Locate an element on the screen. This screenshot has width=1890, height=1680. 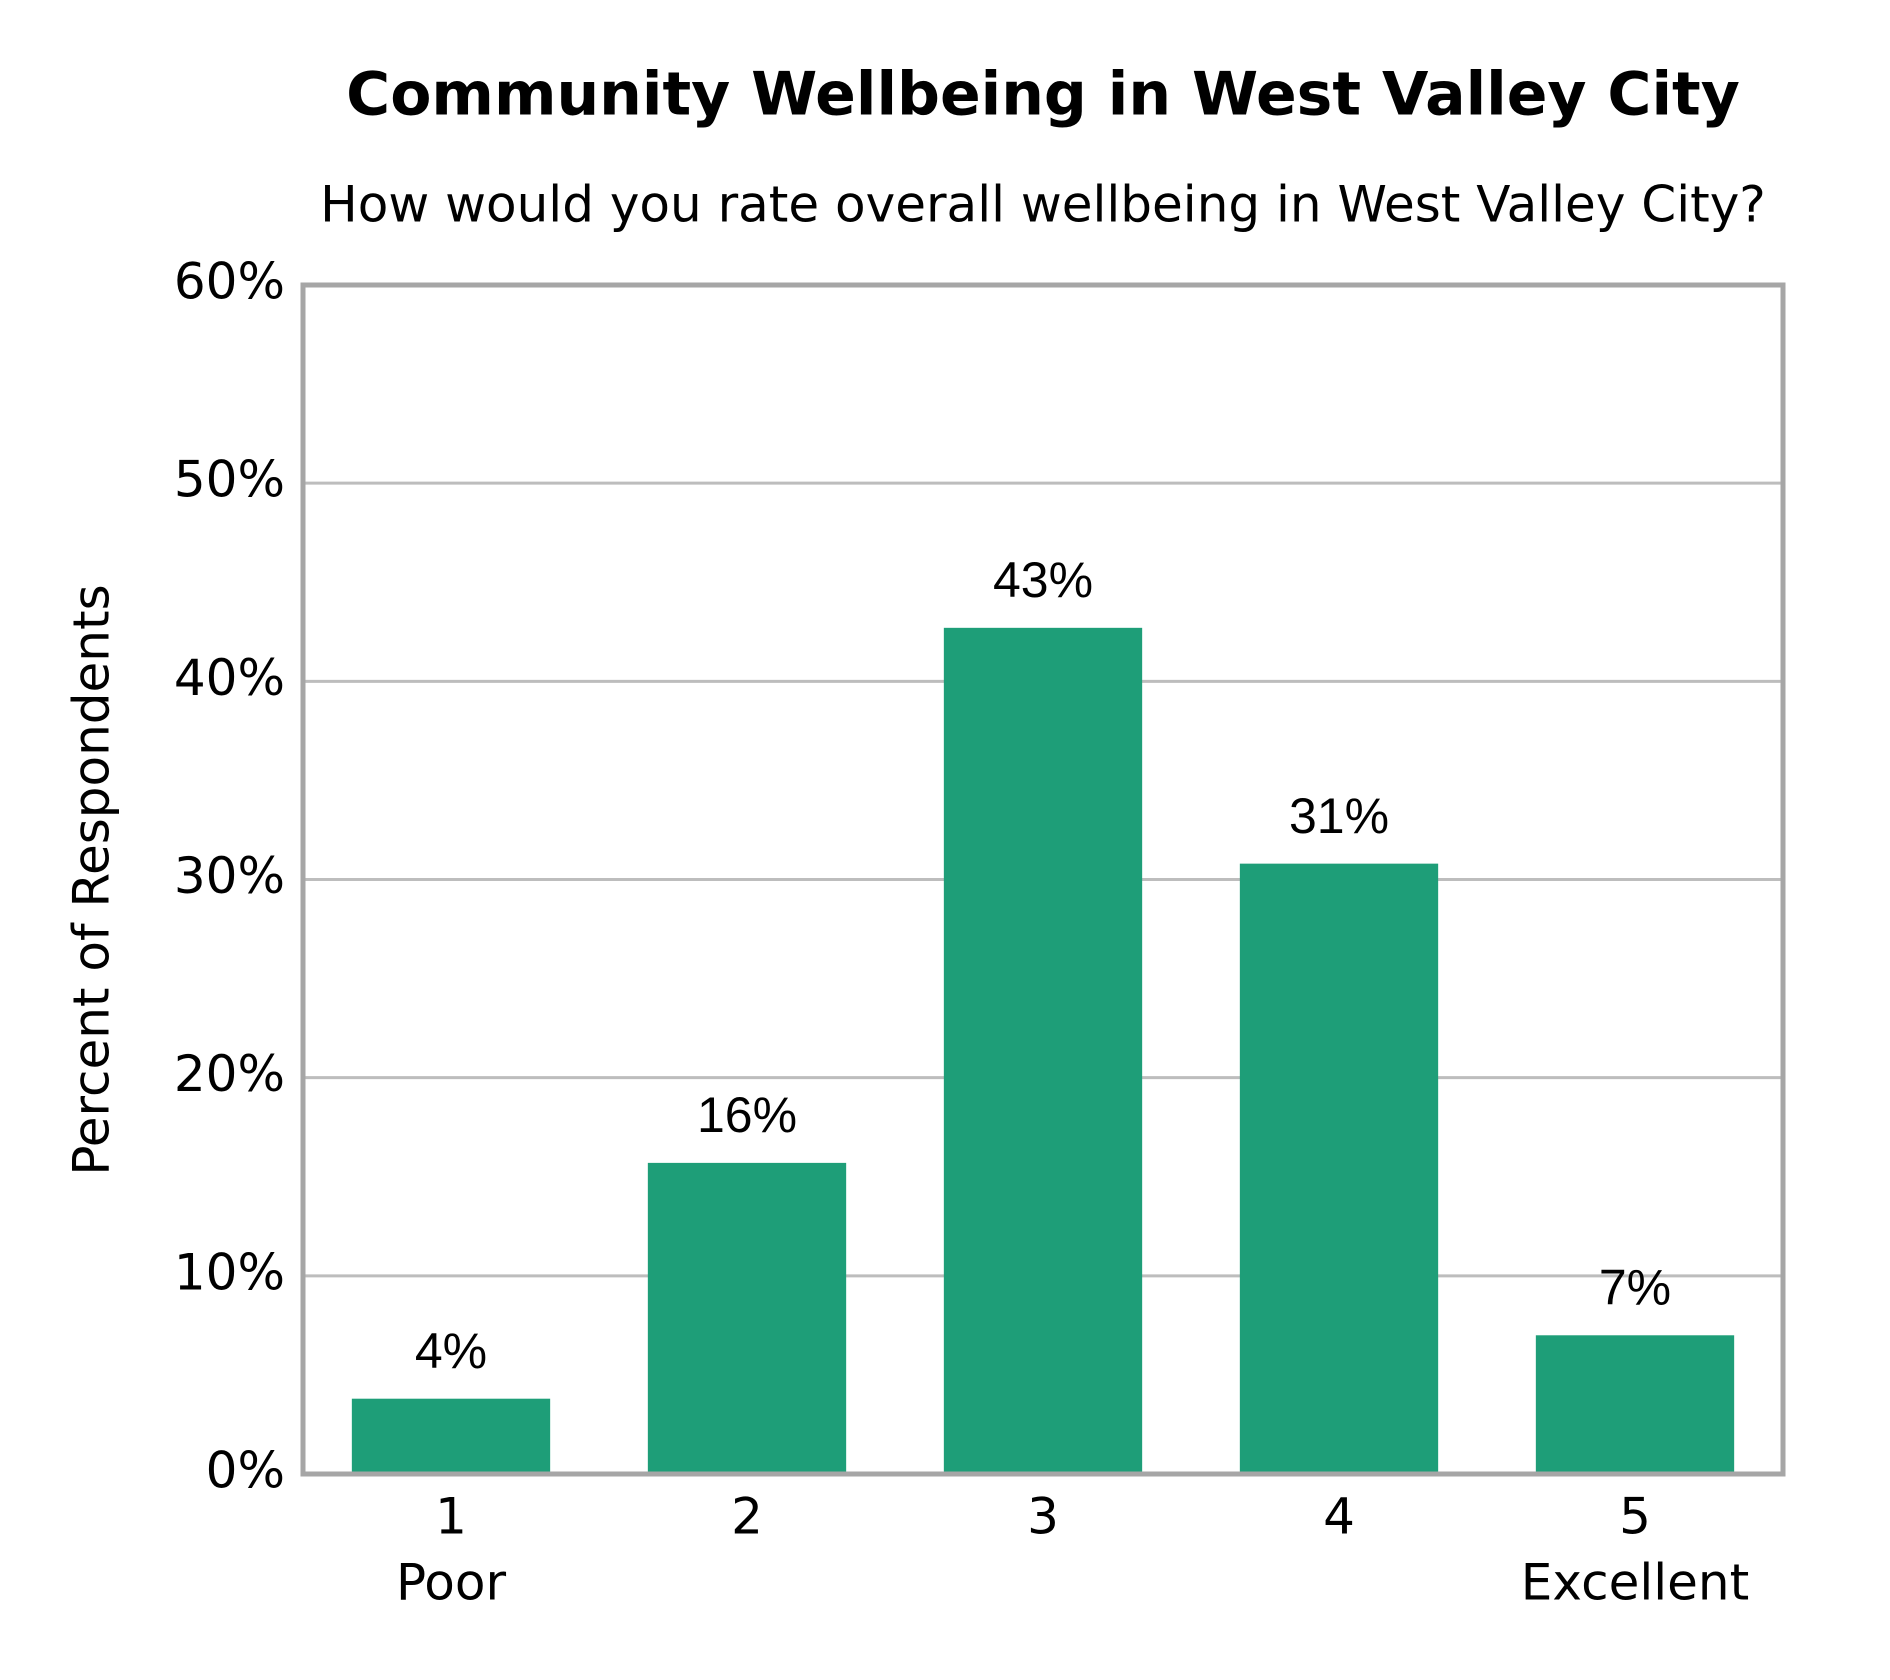
chart-title: Community Wellbeing in West Valley City is located at coordinates (1043, 95).